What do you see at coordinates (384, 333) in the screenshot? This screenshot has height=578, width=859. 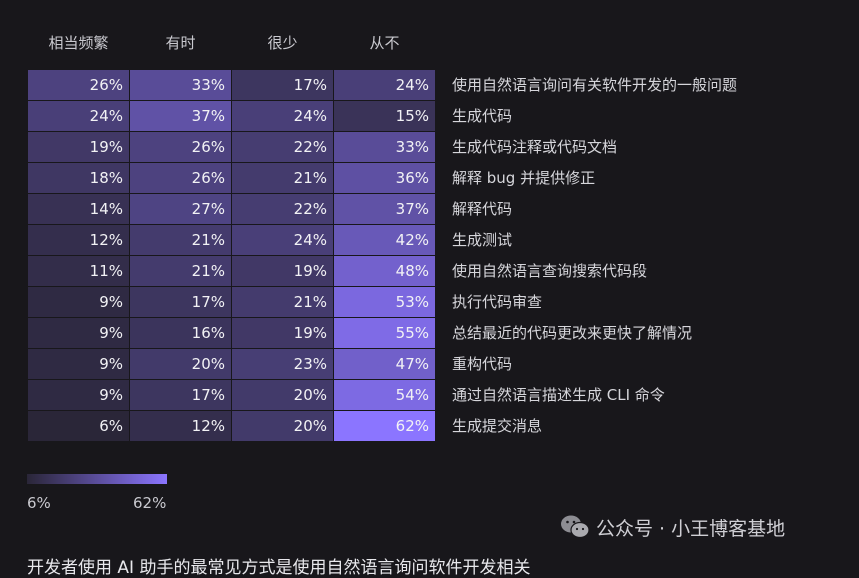 I see `heatmap-cell: 55%` at bounding box center [384, 333].